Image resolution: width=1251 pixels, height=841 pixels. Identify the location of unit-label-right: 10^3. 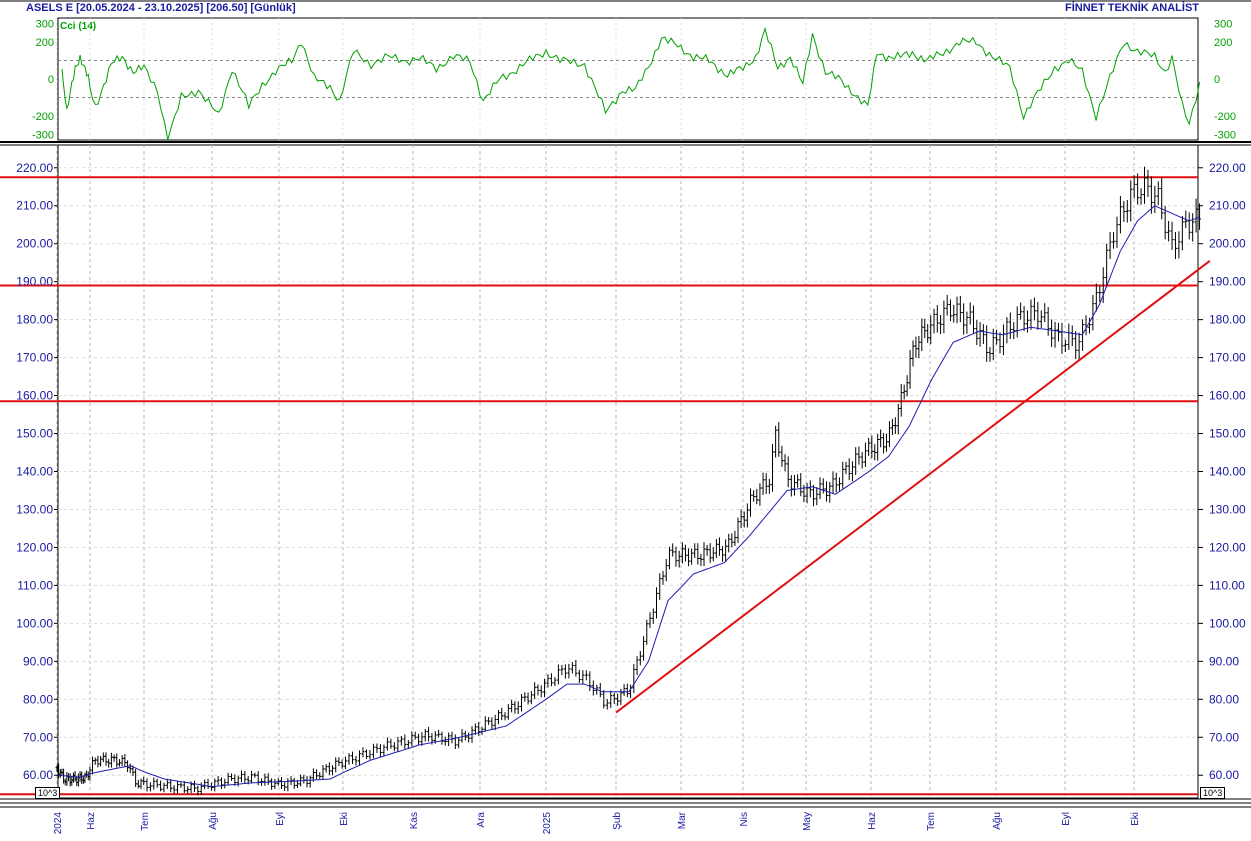
(1213, 793).